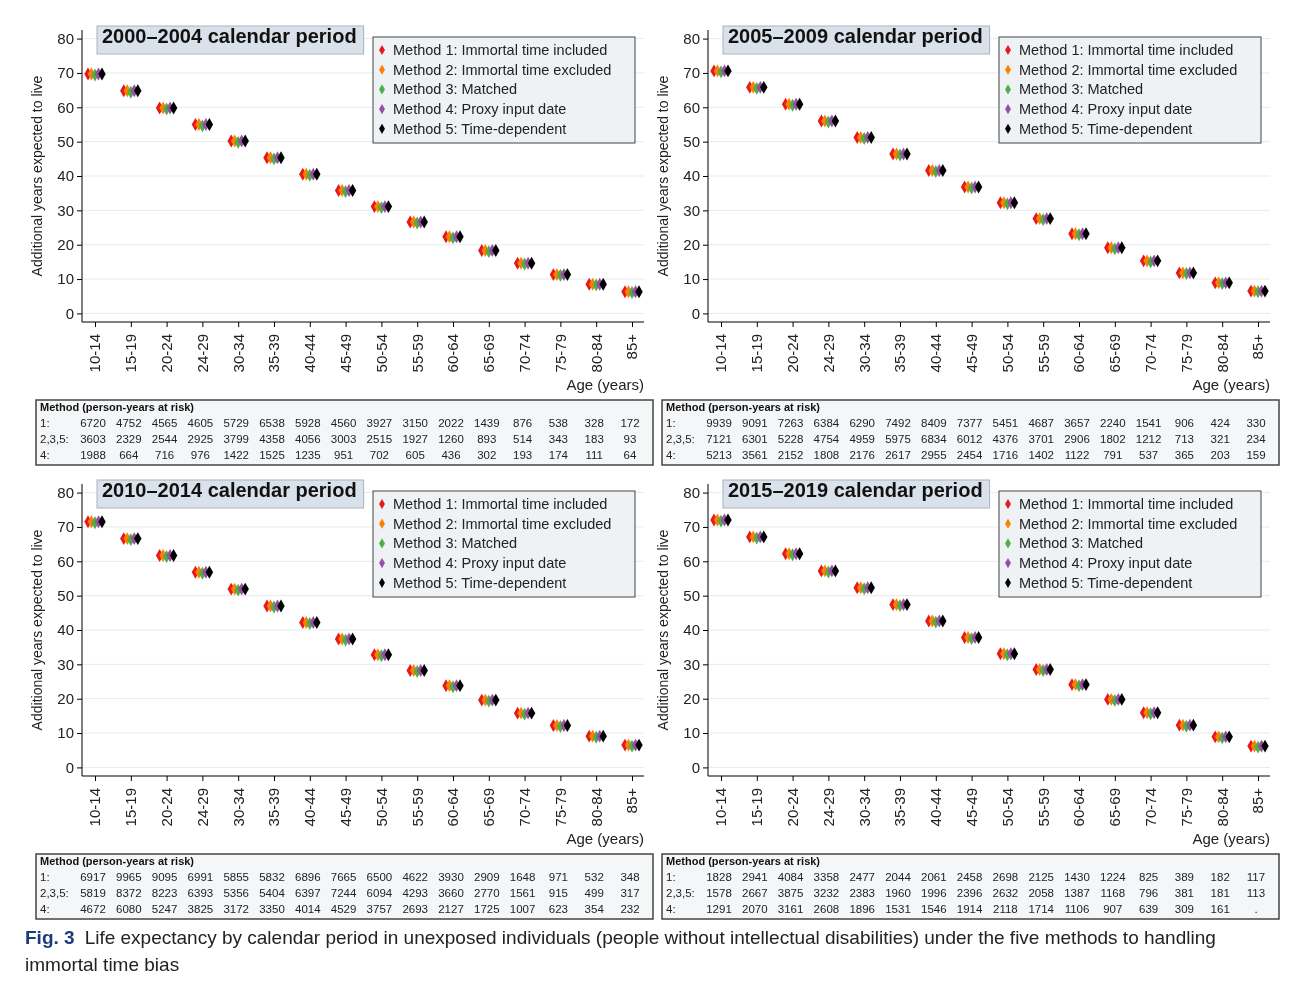 Image resolution: width=1292 pixels, height=983 pixels. What do you see at coordinates (338, 439) in the screenshot?
I see `text: 2,3,5: 3603 2329 2544 2925 3799 4358 4056 3003 2515 1927 1260 893 514 343 183 93` at bounding box center [338, 439].